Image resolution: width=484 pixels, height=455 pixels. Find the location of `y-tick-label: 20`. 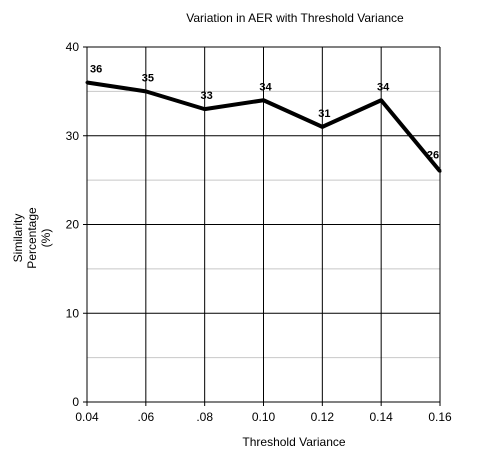

y-tick-label: 20 is located at coordinates (73, 225).